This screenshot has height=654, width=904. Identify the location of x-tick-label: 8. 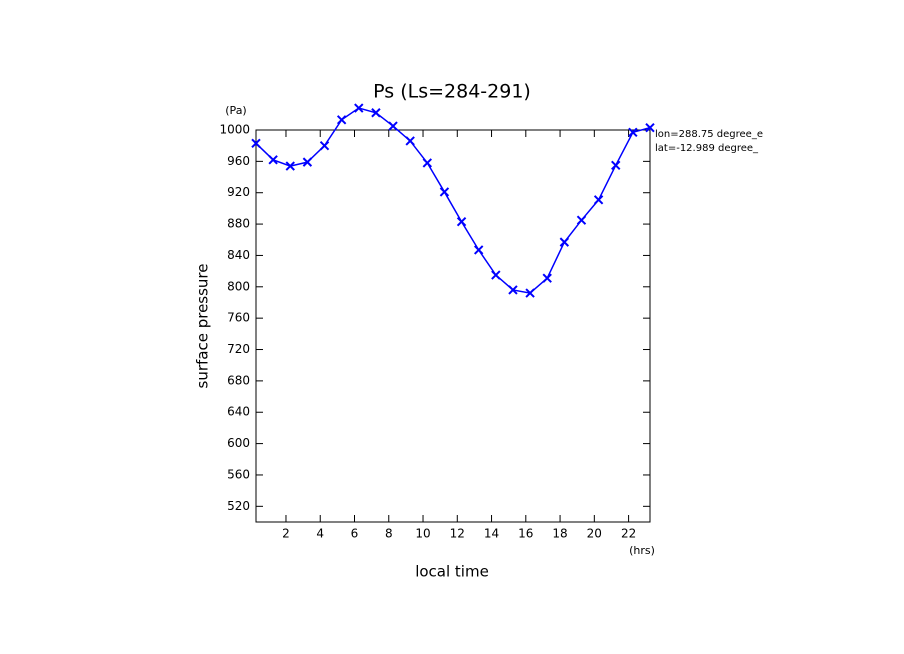
(389, 534).